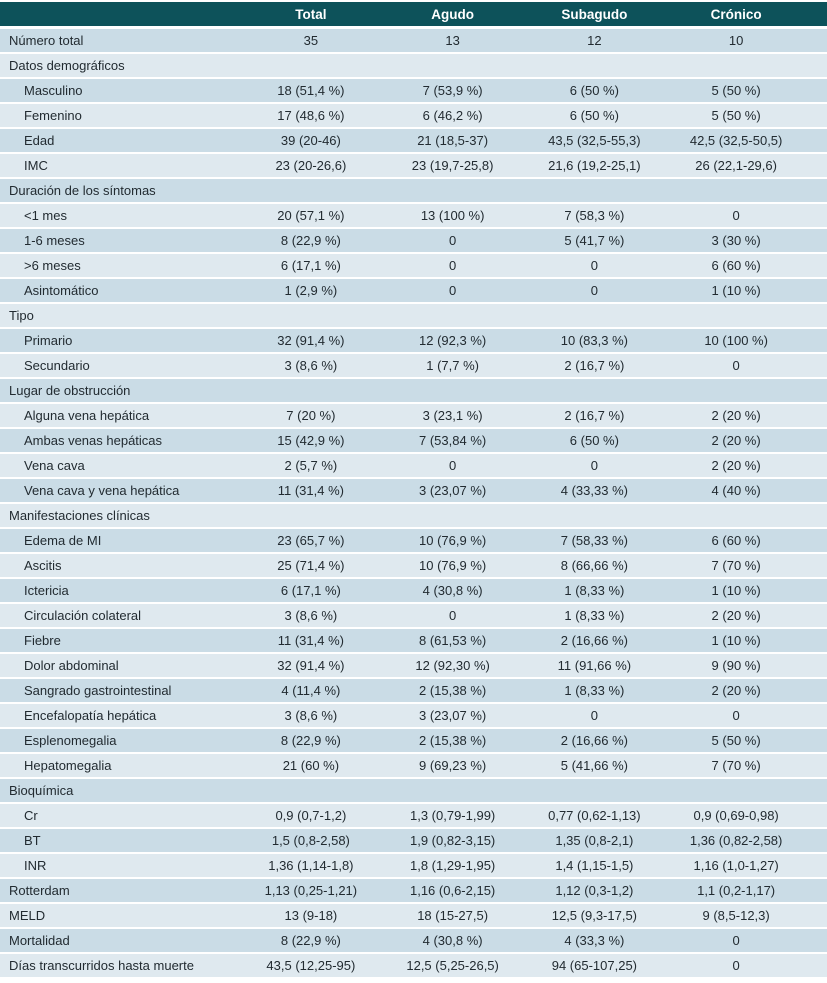 The width and height of the screenshot is (827, 983). I want to click on cell-total: 15 (42,9 %), so click(311, 440).